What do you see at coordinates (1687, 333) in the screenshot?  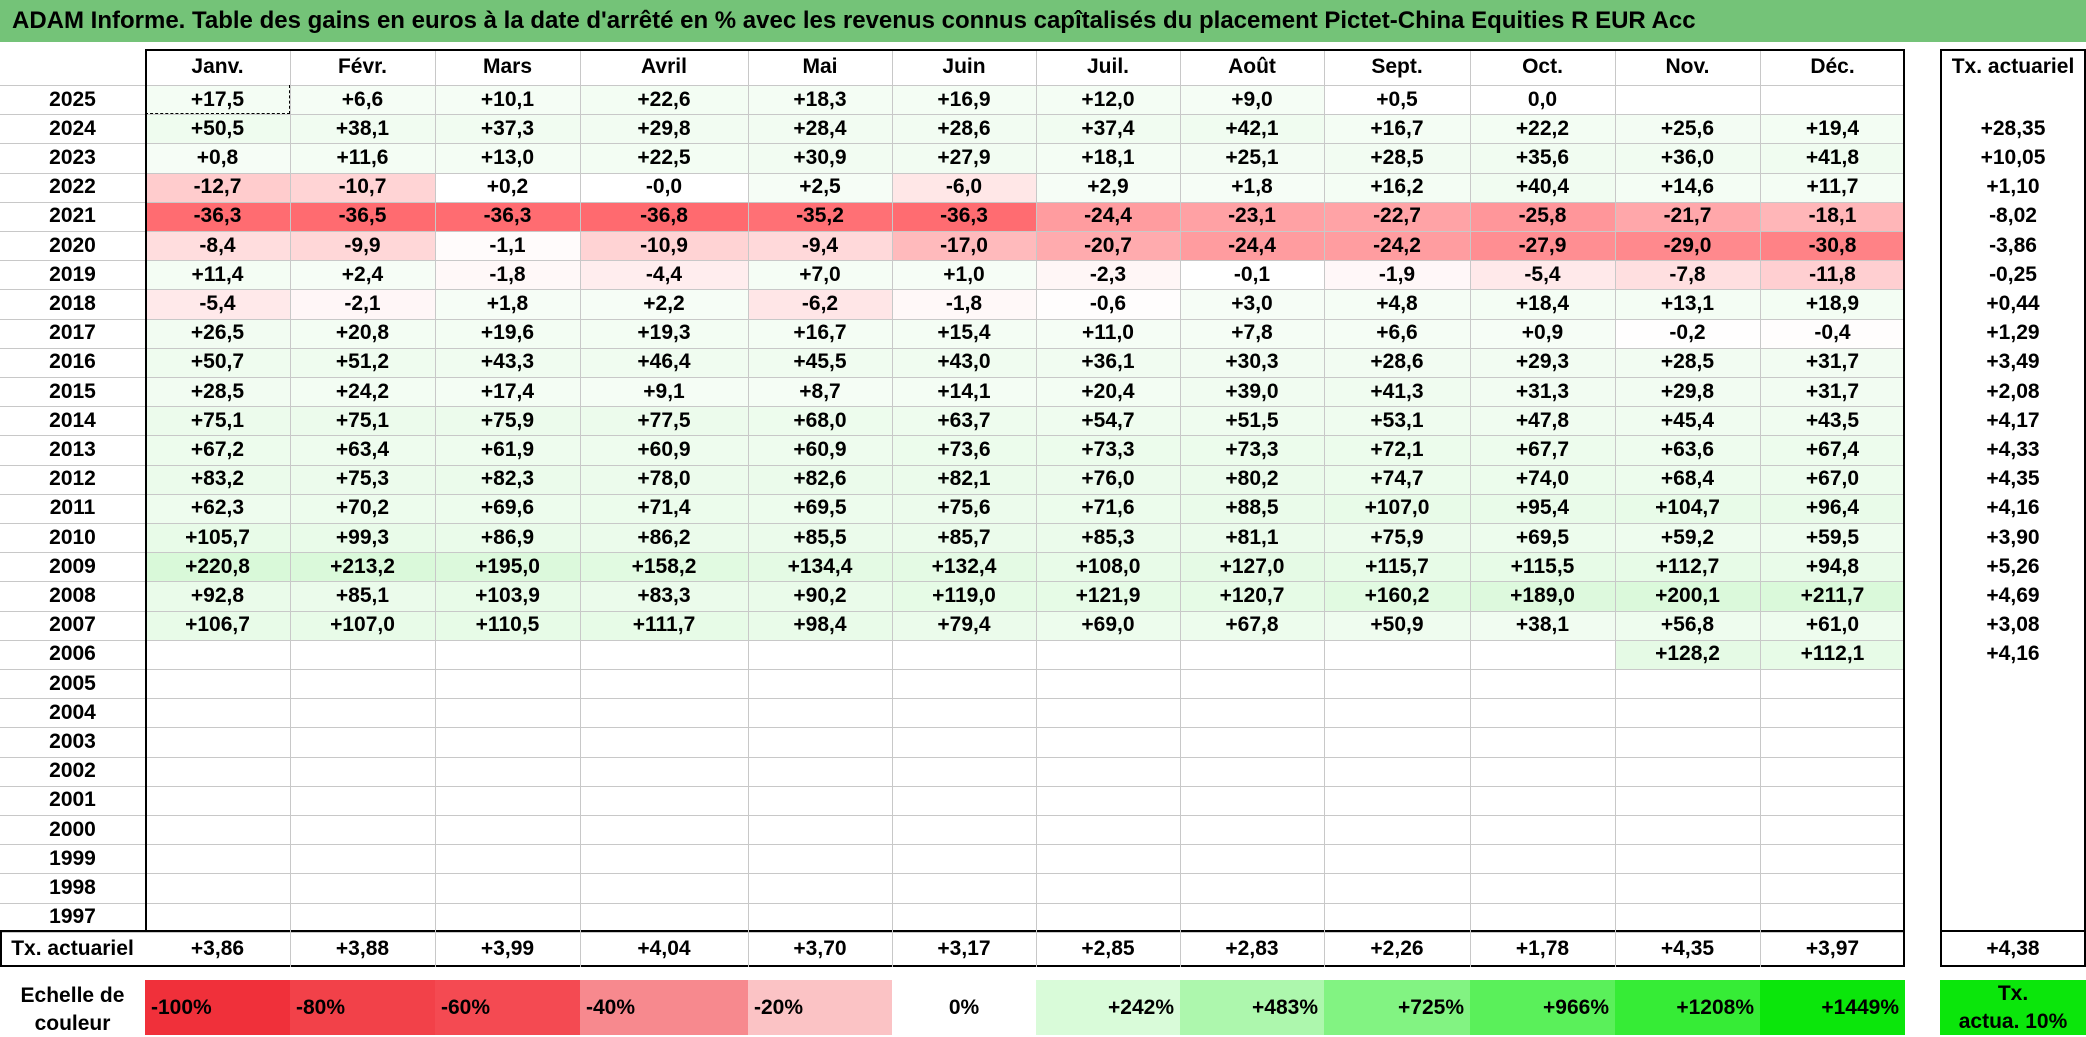 I see `table-cell: -0,2` at bounding box center [1687, 333].